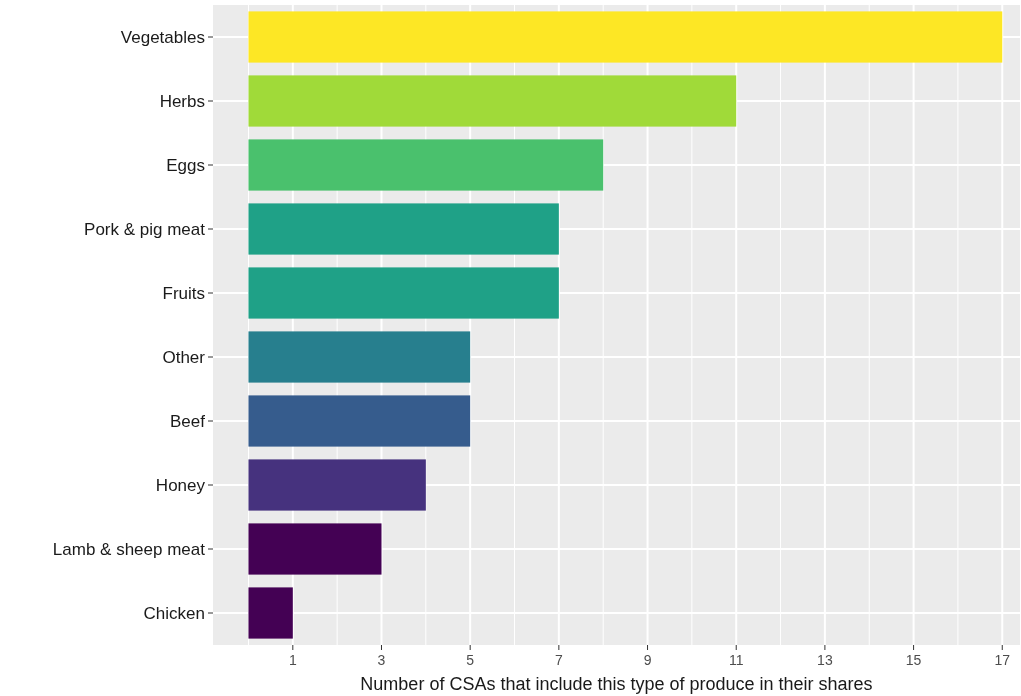 This screenshot has width=1021, height=696. Describe the element at coordinates (616, 684) in the screenshot. I see `x-axis-title: Number of CSAs that include this type of produce in their shares` at that location.